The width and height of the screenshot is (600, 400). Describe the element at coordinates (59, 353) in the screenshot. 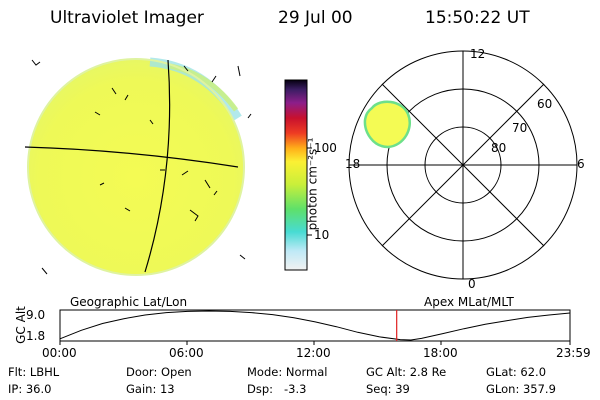

I see `x-tick-label: 00:00` at that location.